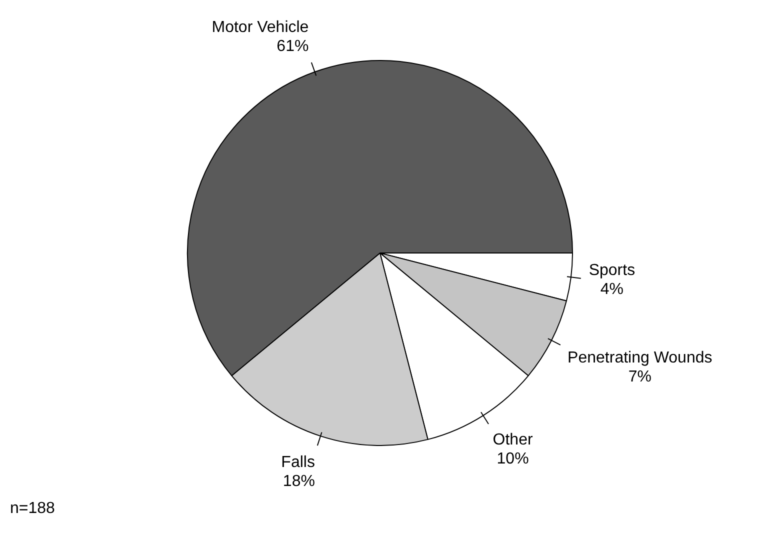  What do you see at coordinates (512, 459) in the screenshot?
I see `data-label: 10%` at bounding box center [512, 459].